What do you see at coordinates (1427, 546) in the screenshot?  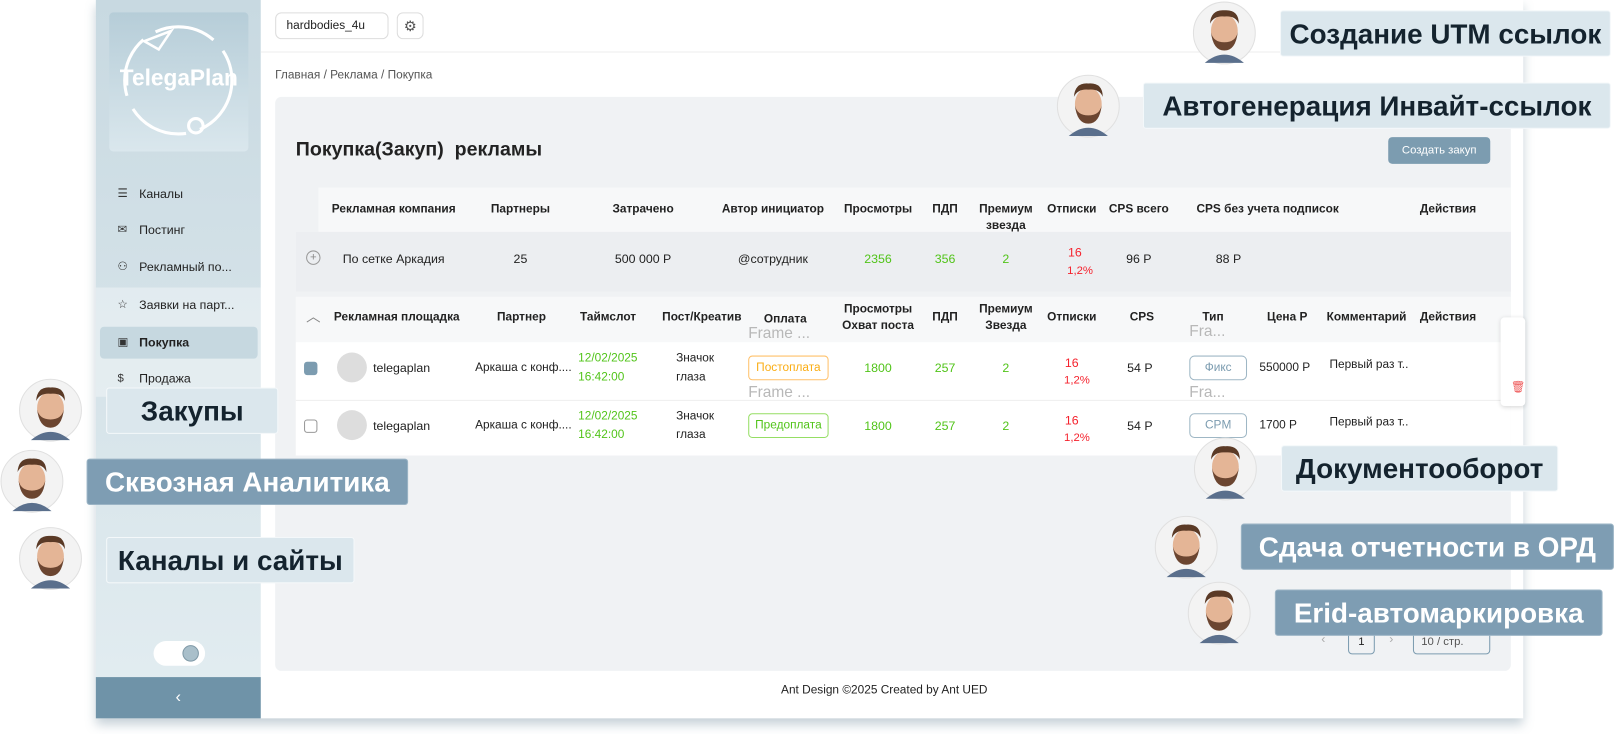 I see `feature-label: Сдача отчетности в ОРД` at bounding box center [1427, 546].